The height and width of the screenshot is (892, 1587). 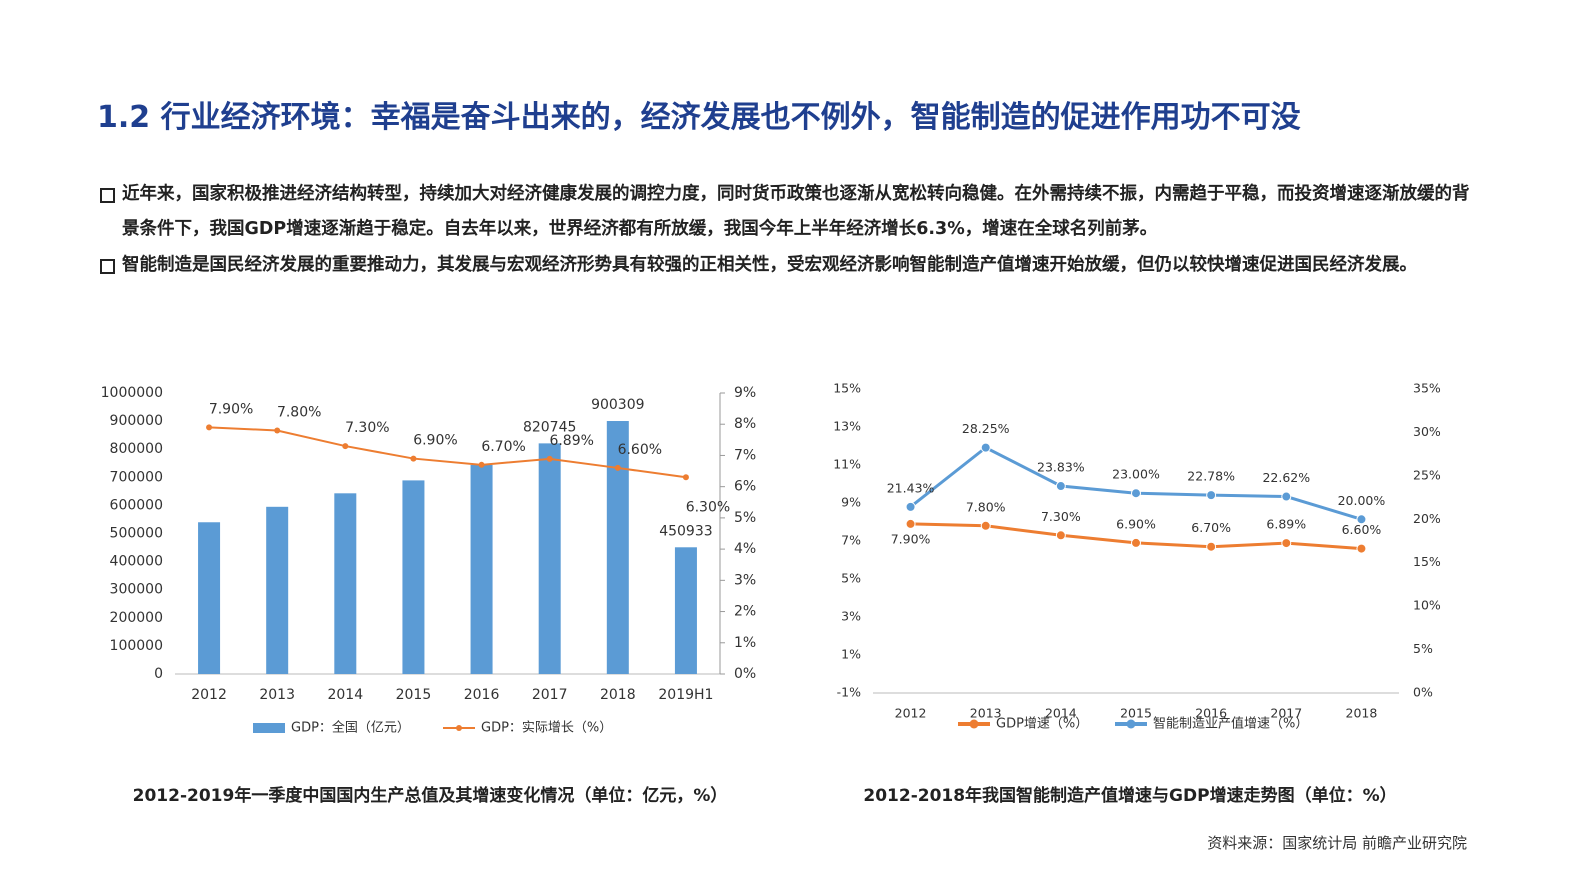 What do you see at coordinates (549, 427) in the screenshot?
I see `data-label: 820745` at bounding box center [549, 427].